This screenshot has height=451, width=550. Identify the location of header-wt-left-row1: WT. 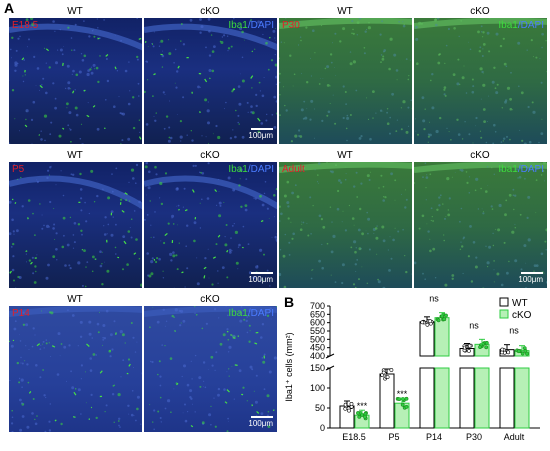
(75, 11).